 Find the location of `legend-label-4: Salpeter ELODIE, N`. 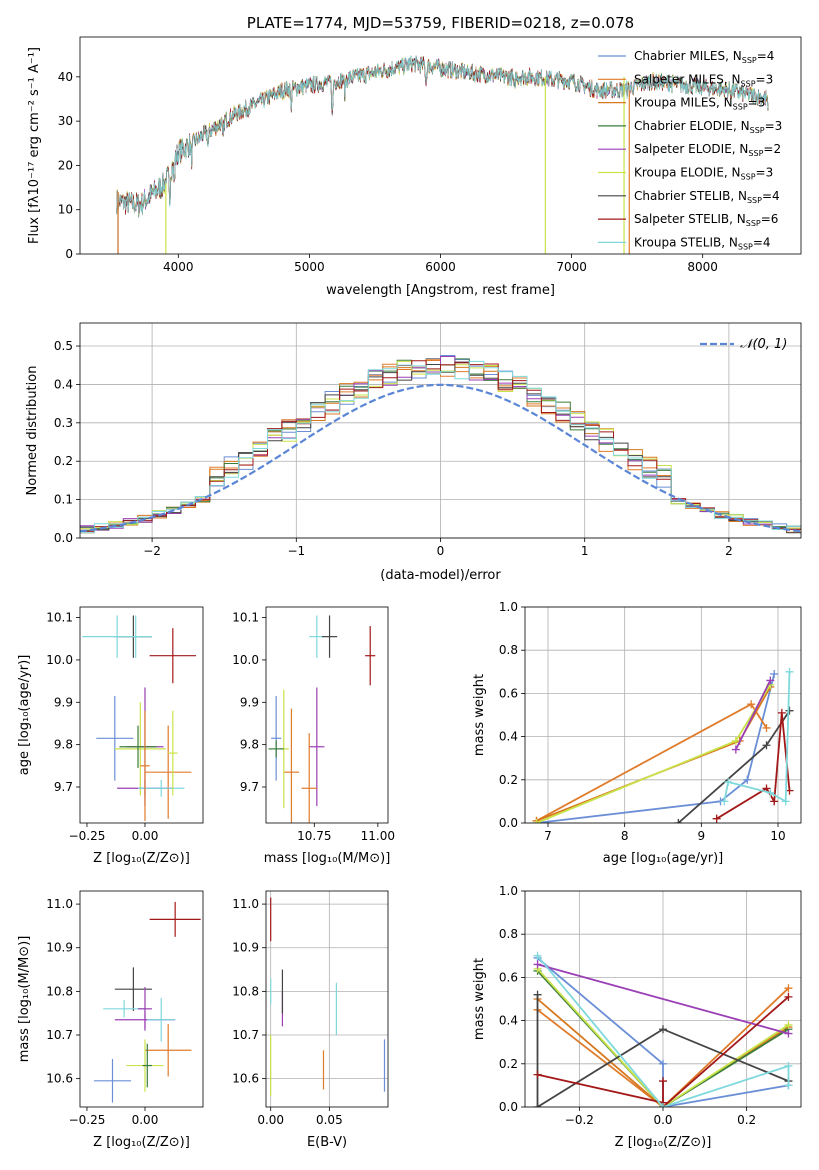

legend-label-4: Salpeter ELODIE, N is located at coordinates (691, 149).